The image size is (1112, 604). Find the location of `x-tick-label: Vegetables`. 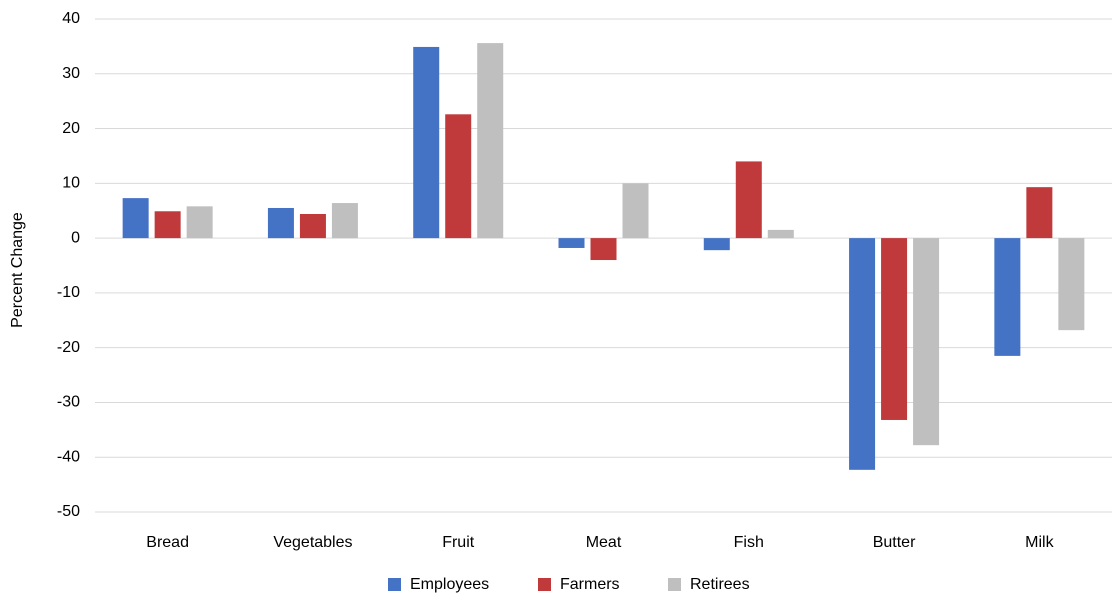

x-tick-label: Vegetables is located at coordinates (312, 542).